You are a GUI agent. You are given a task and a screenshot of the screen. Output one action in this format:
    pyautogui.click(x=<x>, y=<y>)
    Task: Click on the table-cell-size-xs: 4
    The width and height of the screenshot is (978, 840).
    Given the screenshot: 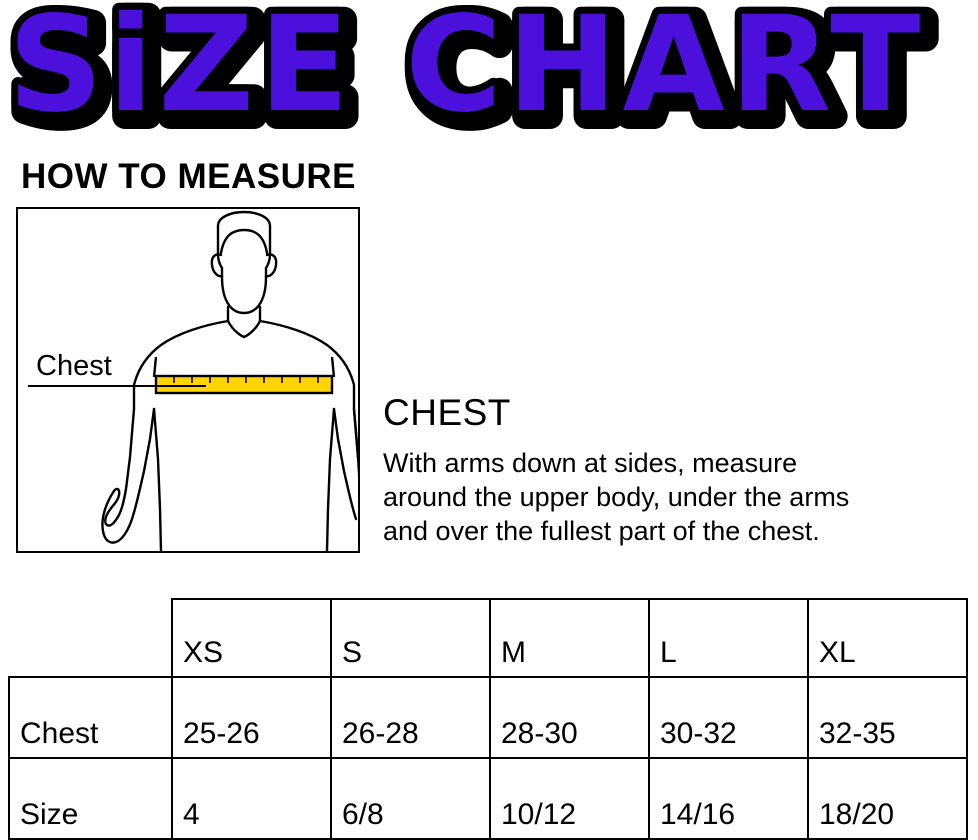 What is the action you would take?
    pyautogui.click(x=251, y=798)
    